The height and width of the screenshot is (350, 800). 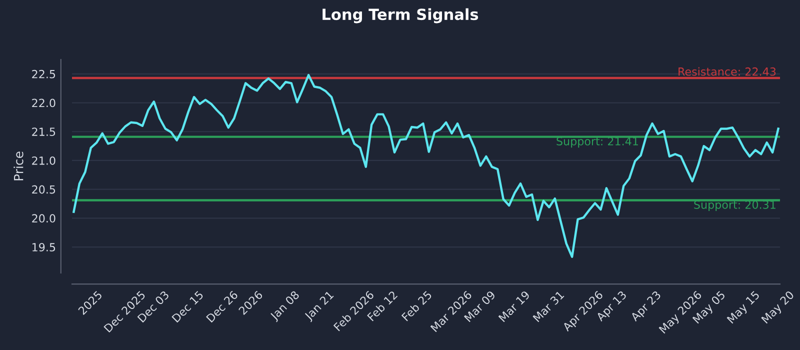 I want to click on y-tick-label: 20.0, so click(x=44, y=218).